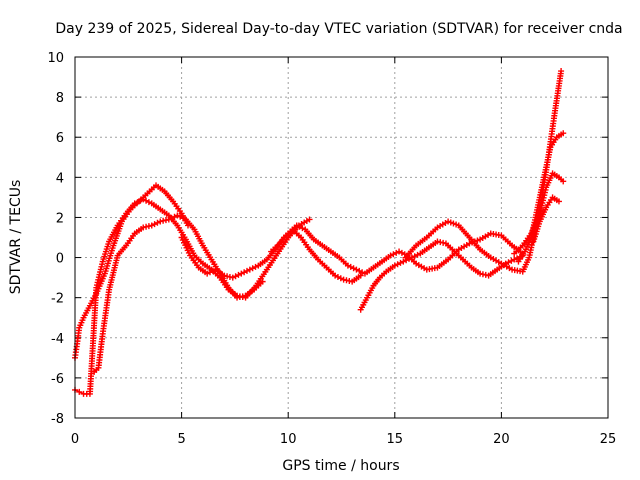 The image size is (640, 480). Describe the element at coordinates (57, 299) in the screenshot. I see `y-tick-label: -2` at that location.